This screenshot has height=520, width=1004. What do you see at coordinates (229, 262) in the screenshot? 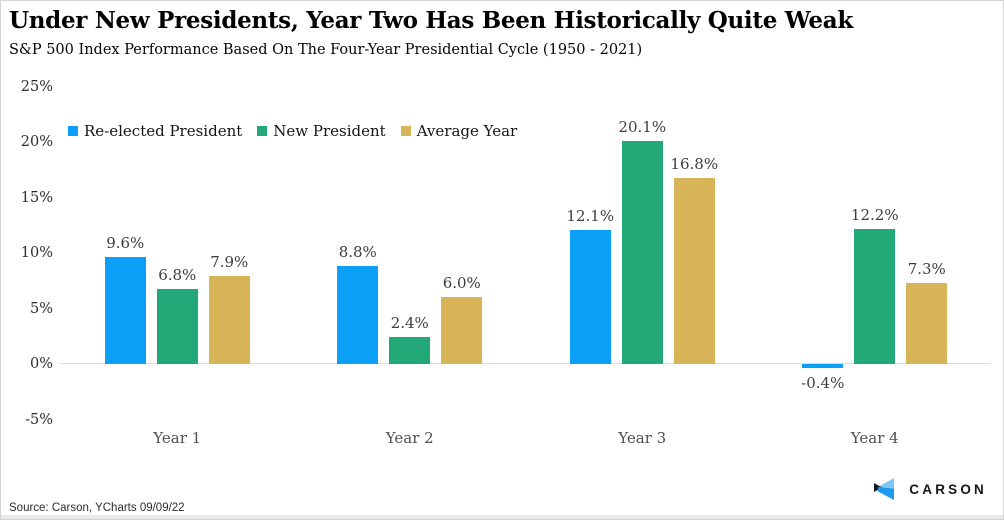
I see `bar-value-label: 7.9%` at bounding box center [229, 262].